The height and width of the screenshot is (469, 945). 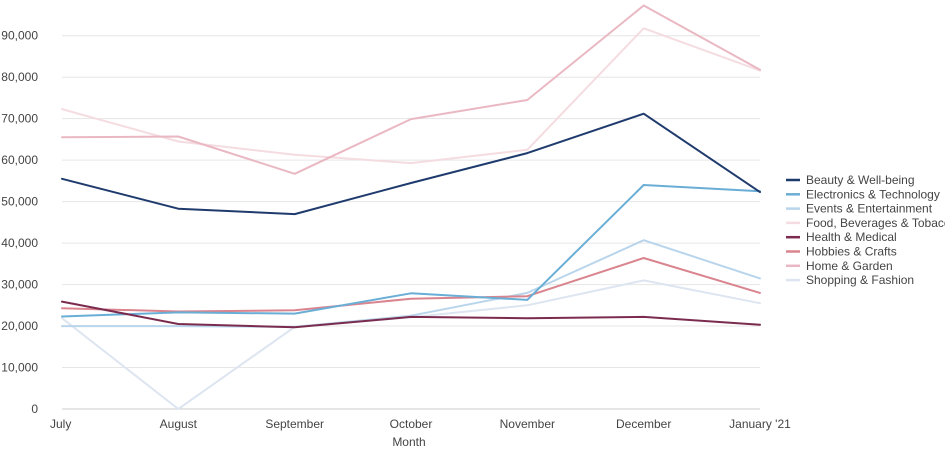 What do you see at coordinates (408, 442) in the screenshot?
I see `x-axis-title: Month` at bounding box center [408, 442].